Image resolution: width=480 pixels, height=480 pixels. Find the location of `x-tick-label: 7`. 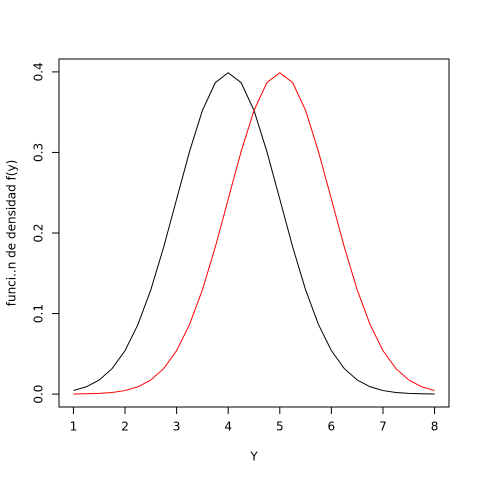

x-tick-label: 7 is located at coordinates (383, 427).